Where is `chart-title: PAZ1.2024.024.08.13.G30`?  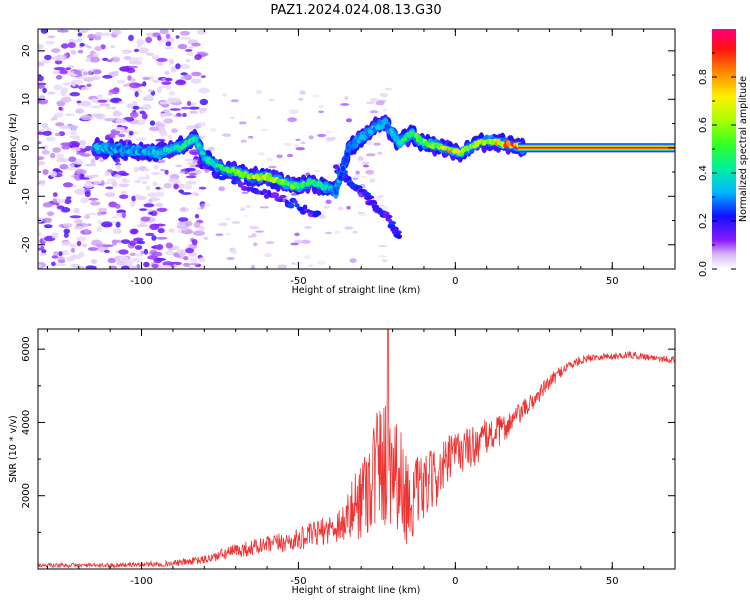 chart-title: PAZ1.2024.024.08.13.G30 is located at coordinates (355, 10).